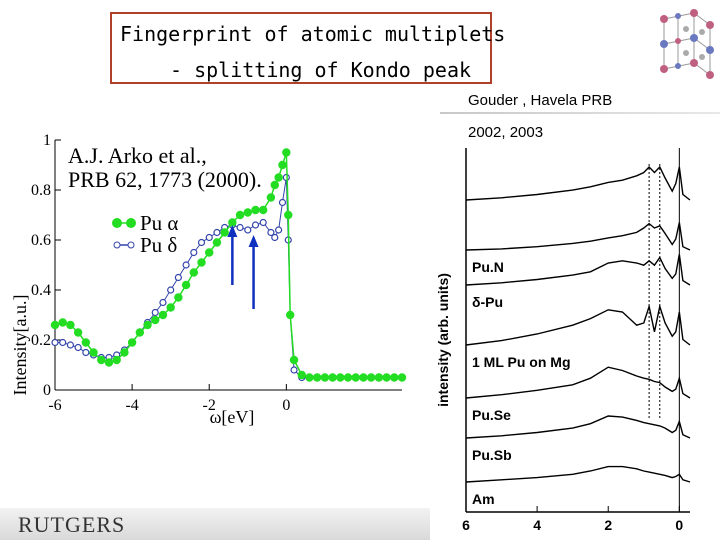 Image resolution: width=720 pixels, height=540 pixels. I want to click on spectrum-label: Pu.Se, so click(491, 415).